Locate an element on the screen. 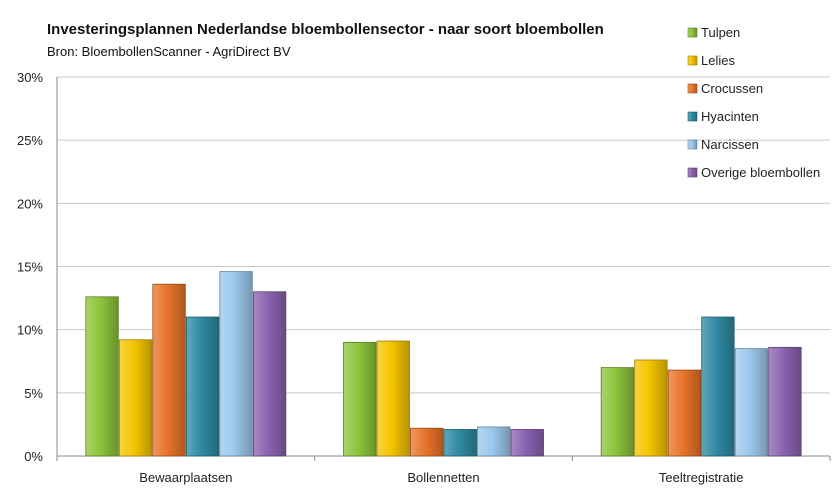 The height and width of the screenshot is (494, 840). y-tick-label: 15% is located at coordinates (30, 267).